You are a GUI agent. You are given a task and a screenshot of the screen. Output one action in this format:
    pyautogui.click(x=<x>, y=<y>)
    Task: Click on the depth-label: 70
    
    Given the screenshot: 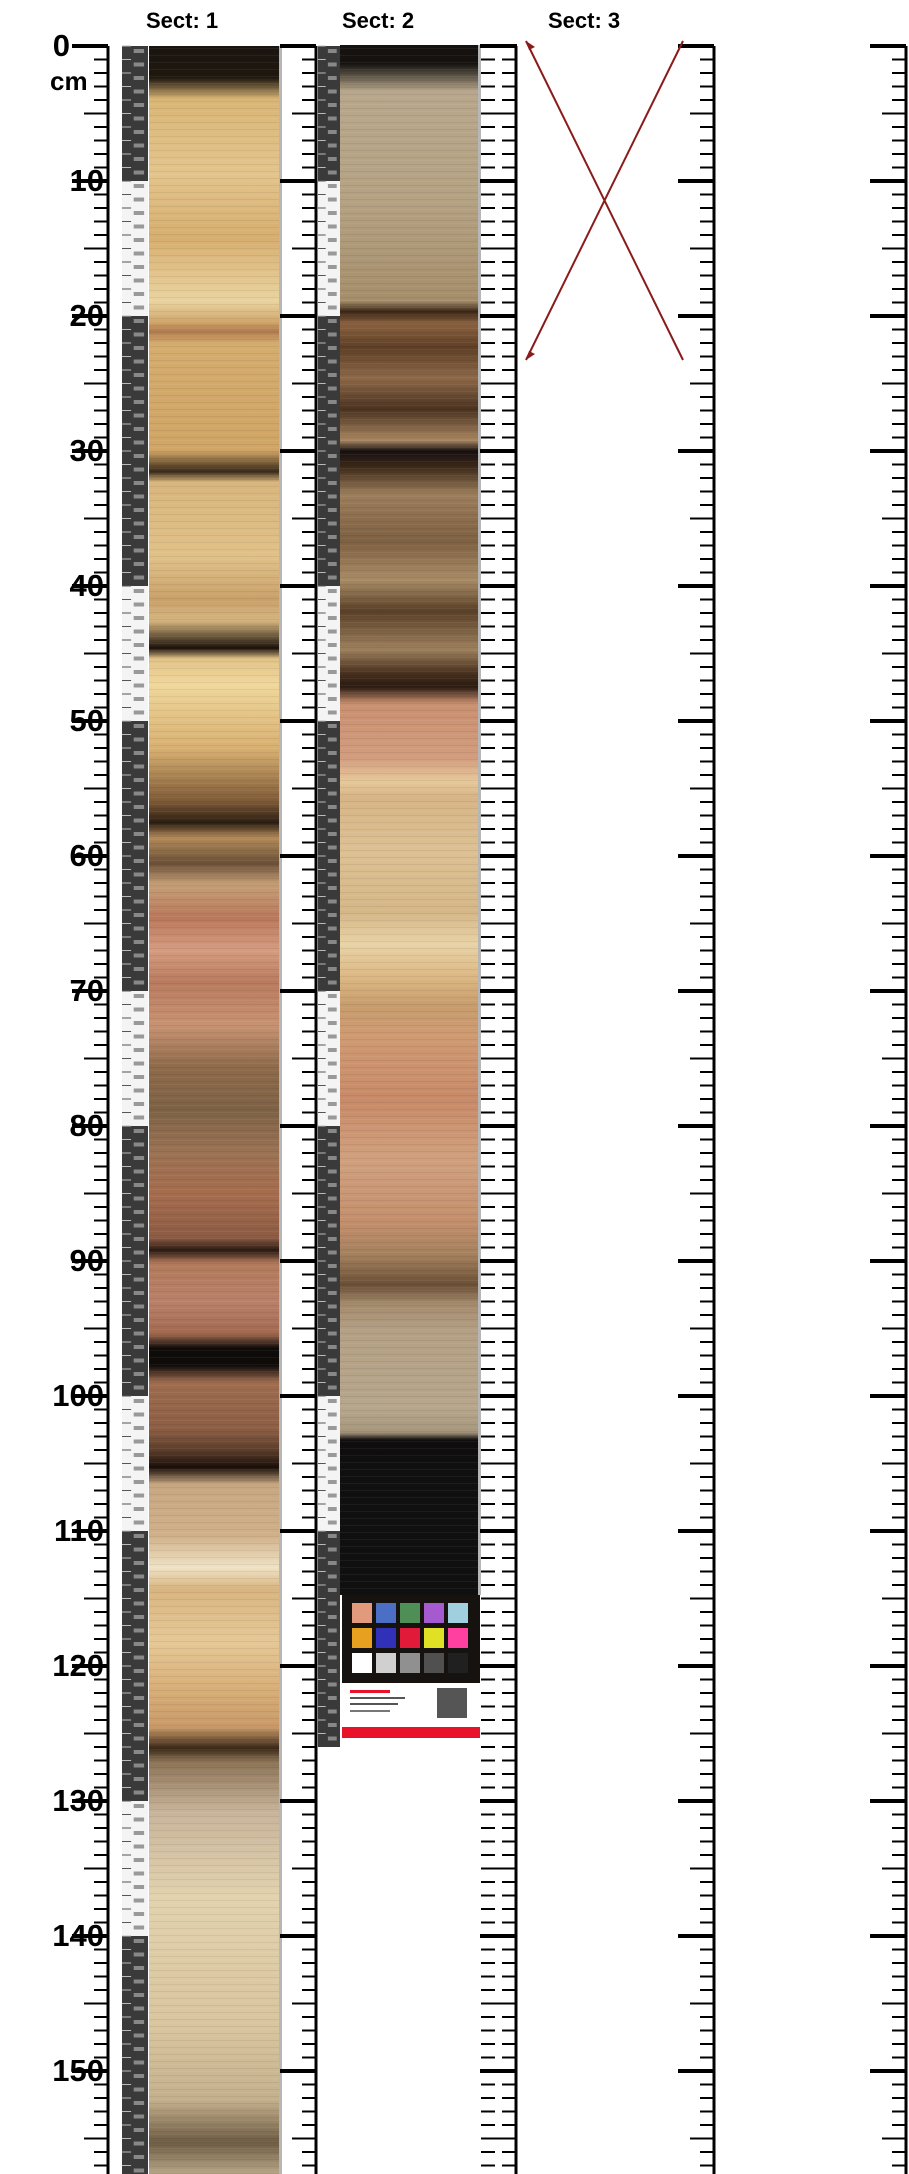 What is the action you would take?
    pyautogui.click(x=86, y=990)
    